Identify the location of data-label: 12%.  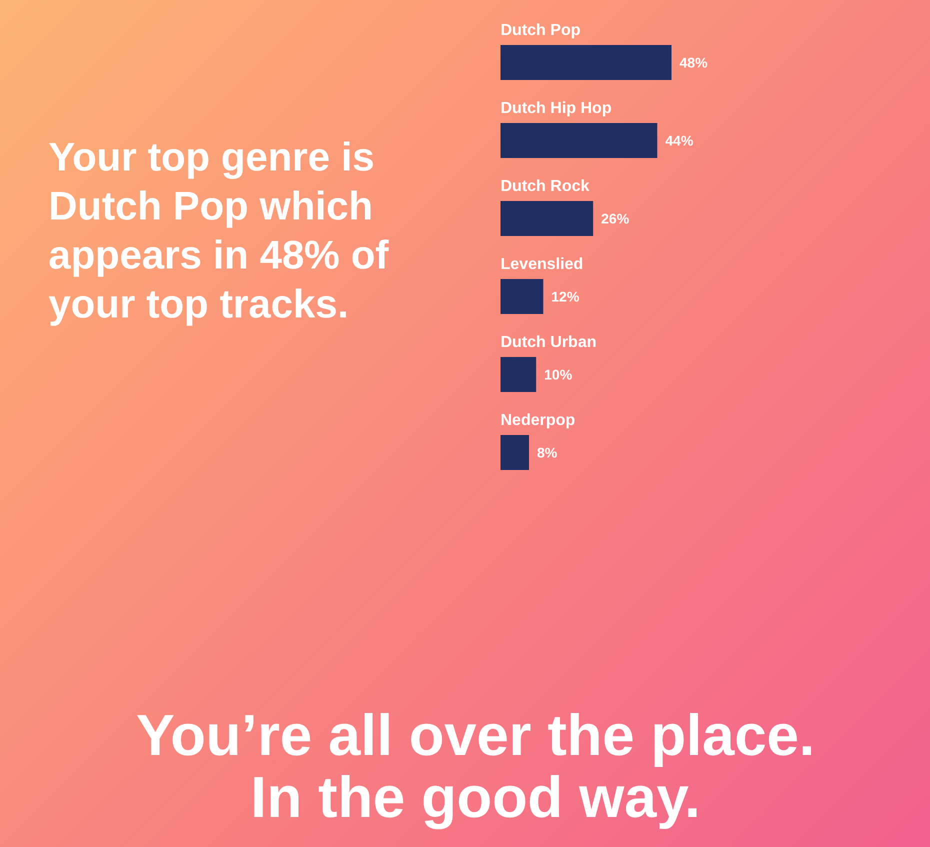
(565, 296).